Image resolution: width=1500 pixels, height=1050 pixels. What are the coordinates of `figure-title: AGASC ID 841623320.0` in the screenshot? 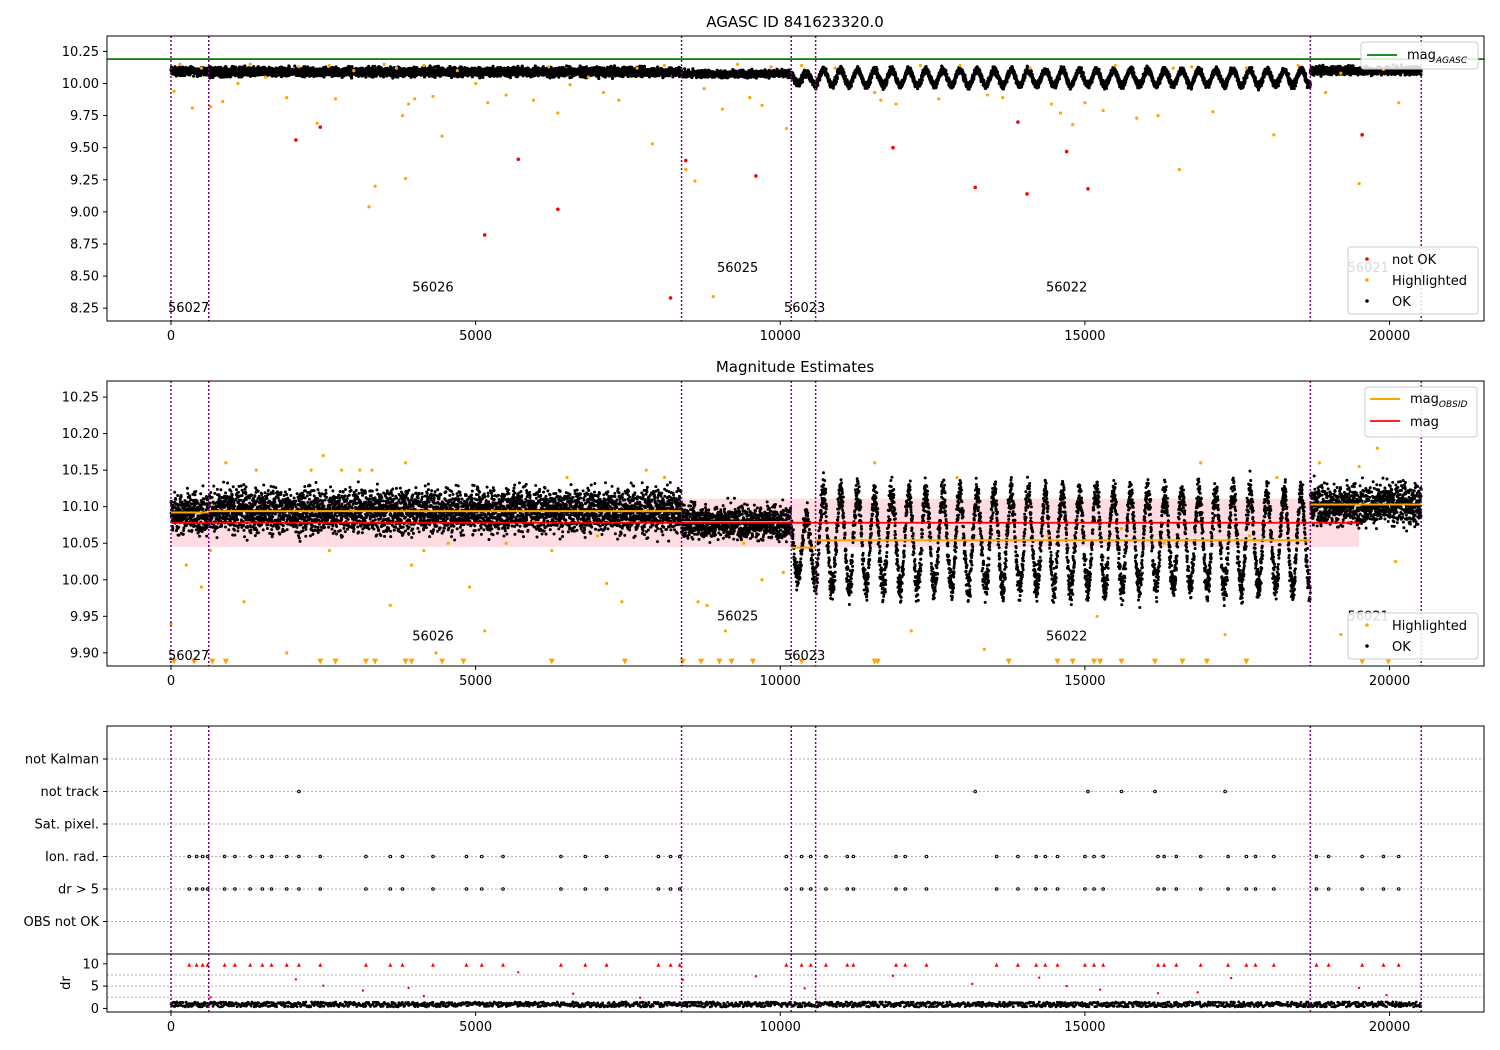 It's located at (795, 22).